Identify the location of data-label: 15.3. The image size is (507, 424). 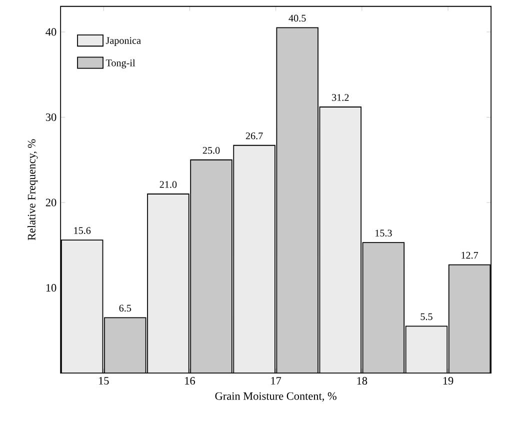
(383, 233).